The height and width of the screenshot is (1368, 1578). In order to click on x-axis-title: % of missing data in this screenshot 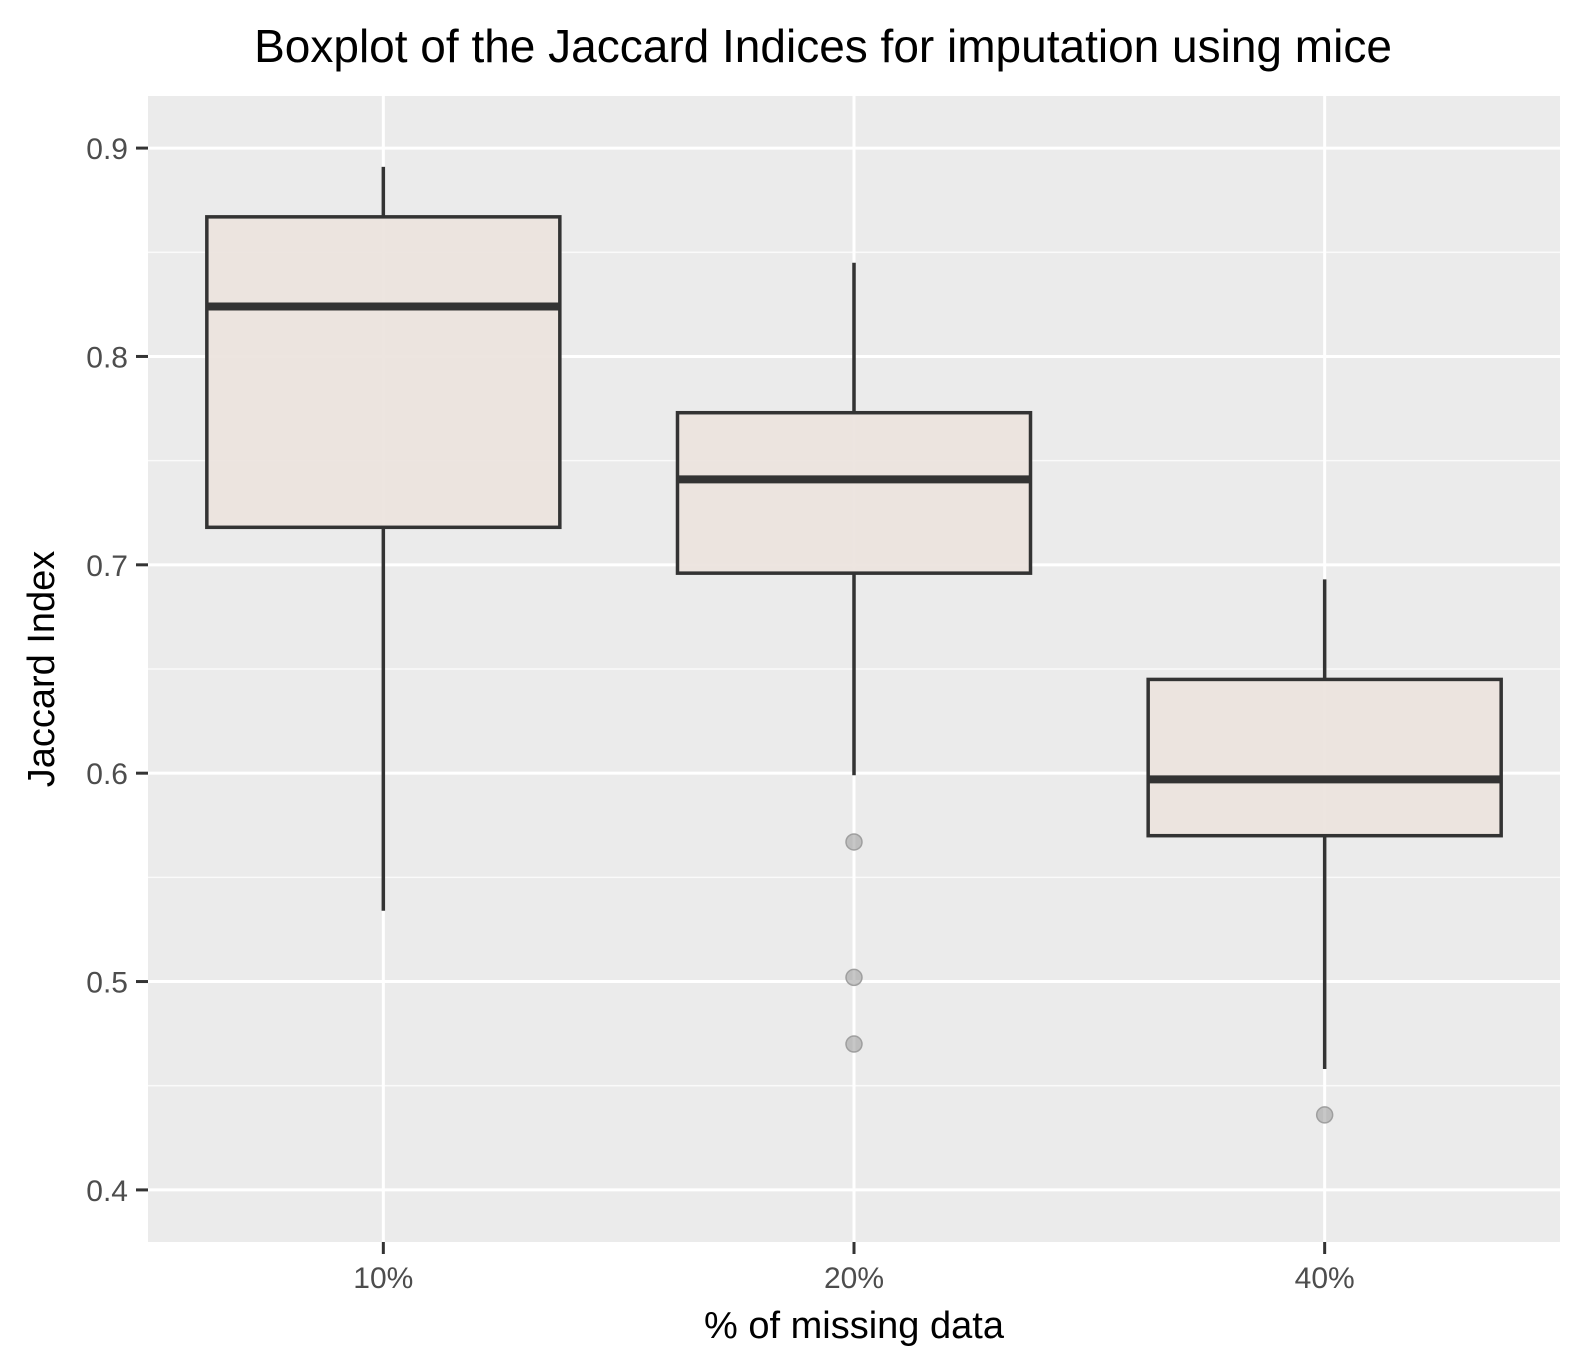, I will do `click(854, 1326)`.